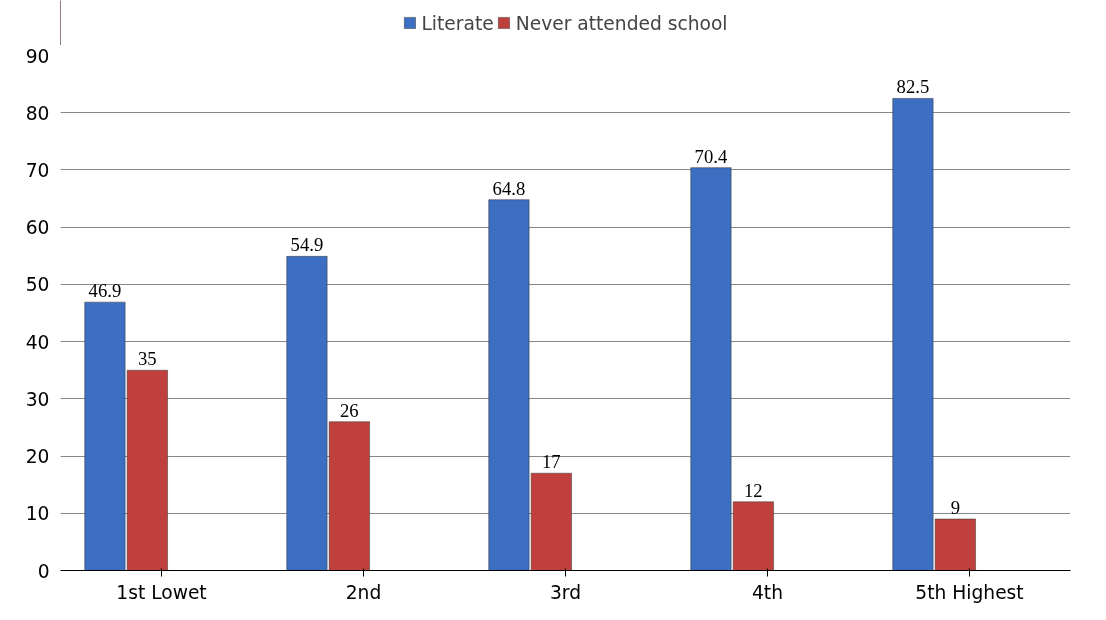  What do you see at coordinates (37, 342) in the screenshot?
I see `y-tick-label: 40` at bounding box center [37, 342].